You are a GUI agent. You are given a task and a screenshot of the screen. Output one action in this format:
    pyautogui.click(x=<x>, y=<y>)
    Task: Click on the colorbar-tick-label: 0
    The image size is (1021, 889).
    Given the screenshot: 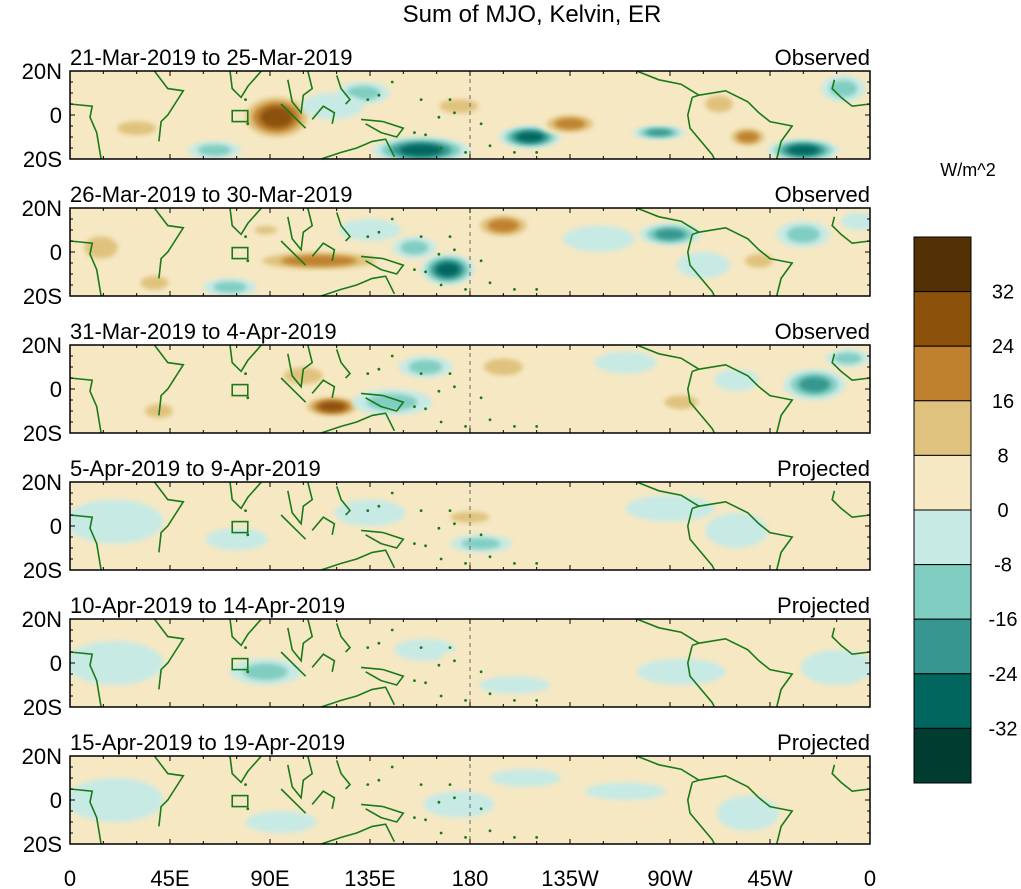 What is the action you would take?
    pyautogui.click(x=1002, y=511)
    